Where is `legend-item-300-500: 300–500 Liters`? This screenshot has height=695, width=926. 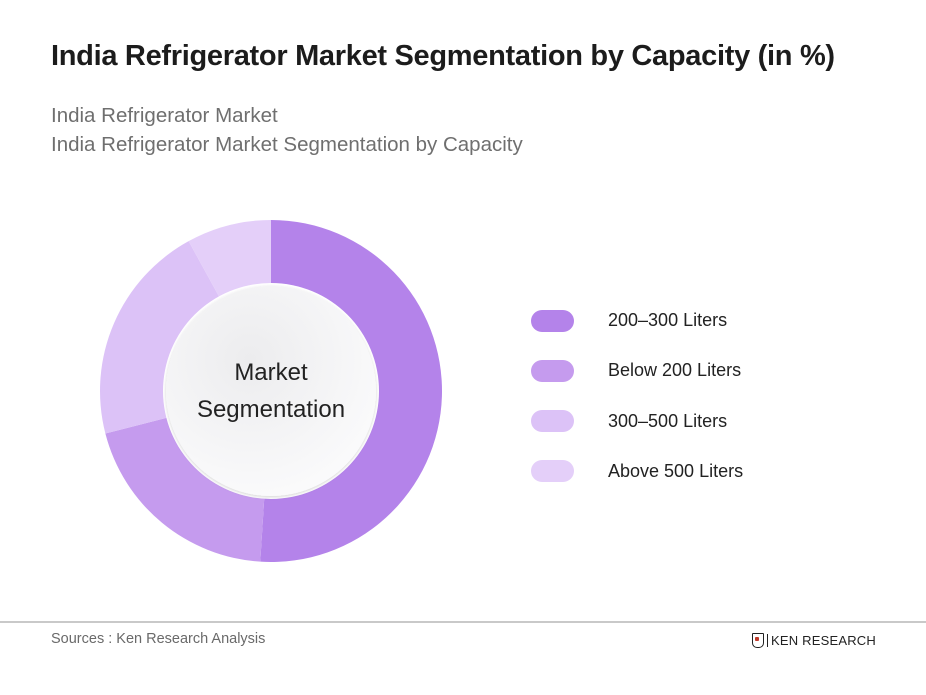 legend-item-300-500: 300–500 Liters is located at coordinates (637, 421).